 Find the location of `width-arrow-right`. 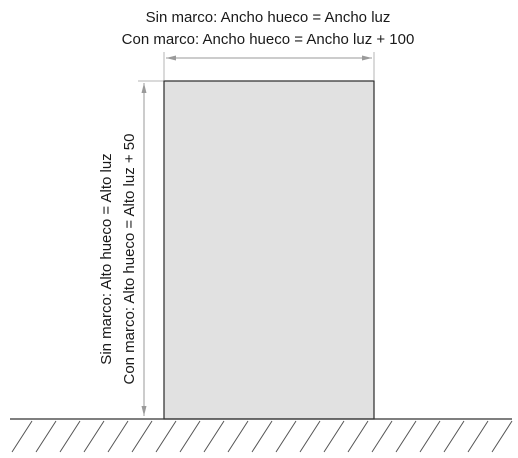

width-arrow-right is located at coordinates (367, 58).